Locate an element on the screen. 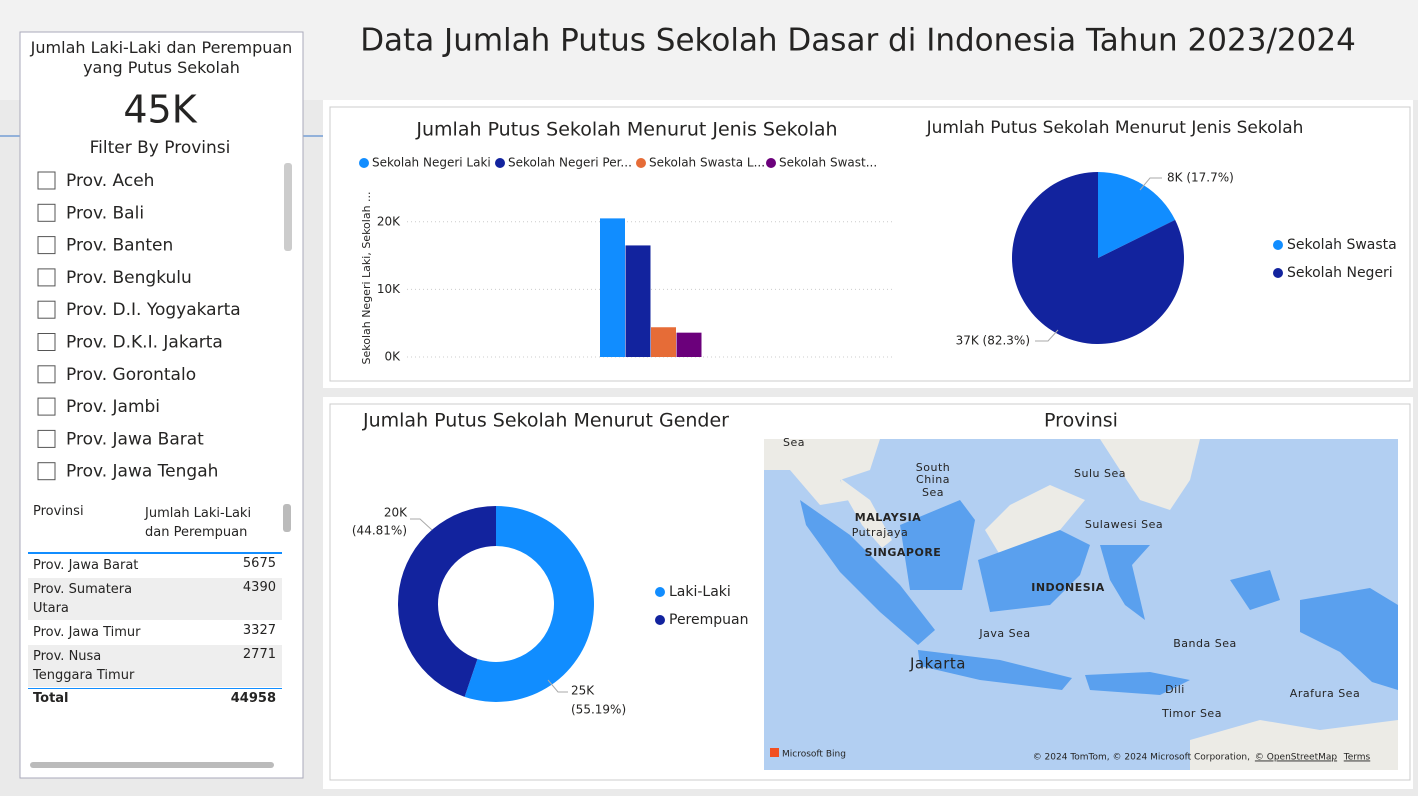 This screenshot has width=1418, height=796. legend-label: Sekolah Negeri Laki is located at coordinates (431, 163).